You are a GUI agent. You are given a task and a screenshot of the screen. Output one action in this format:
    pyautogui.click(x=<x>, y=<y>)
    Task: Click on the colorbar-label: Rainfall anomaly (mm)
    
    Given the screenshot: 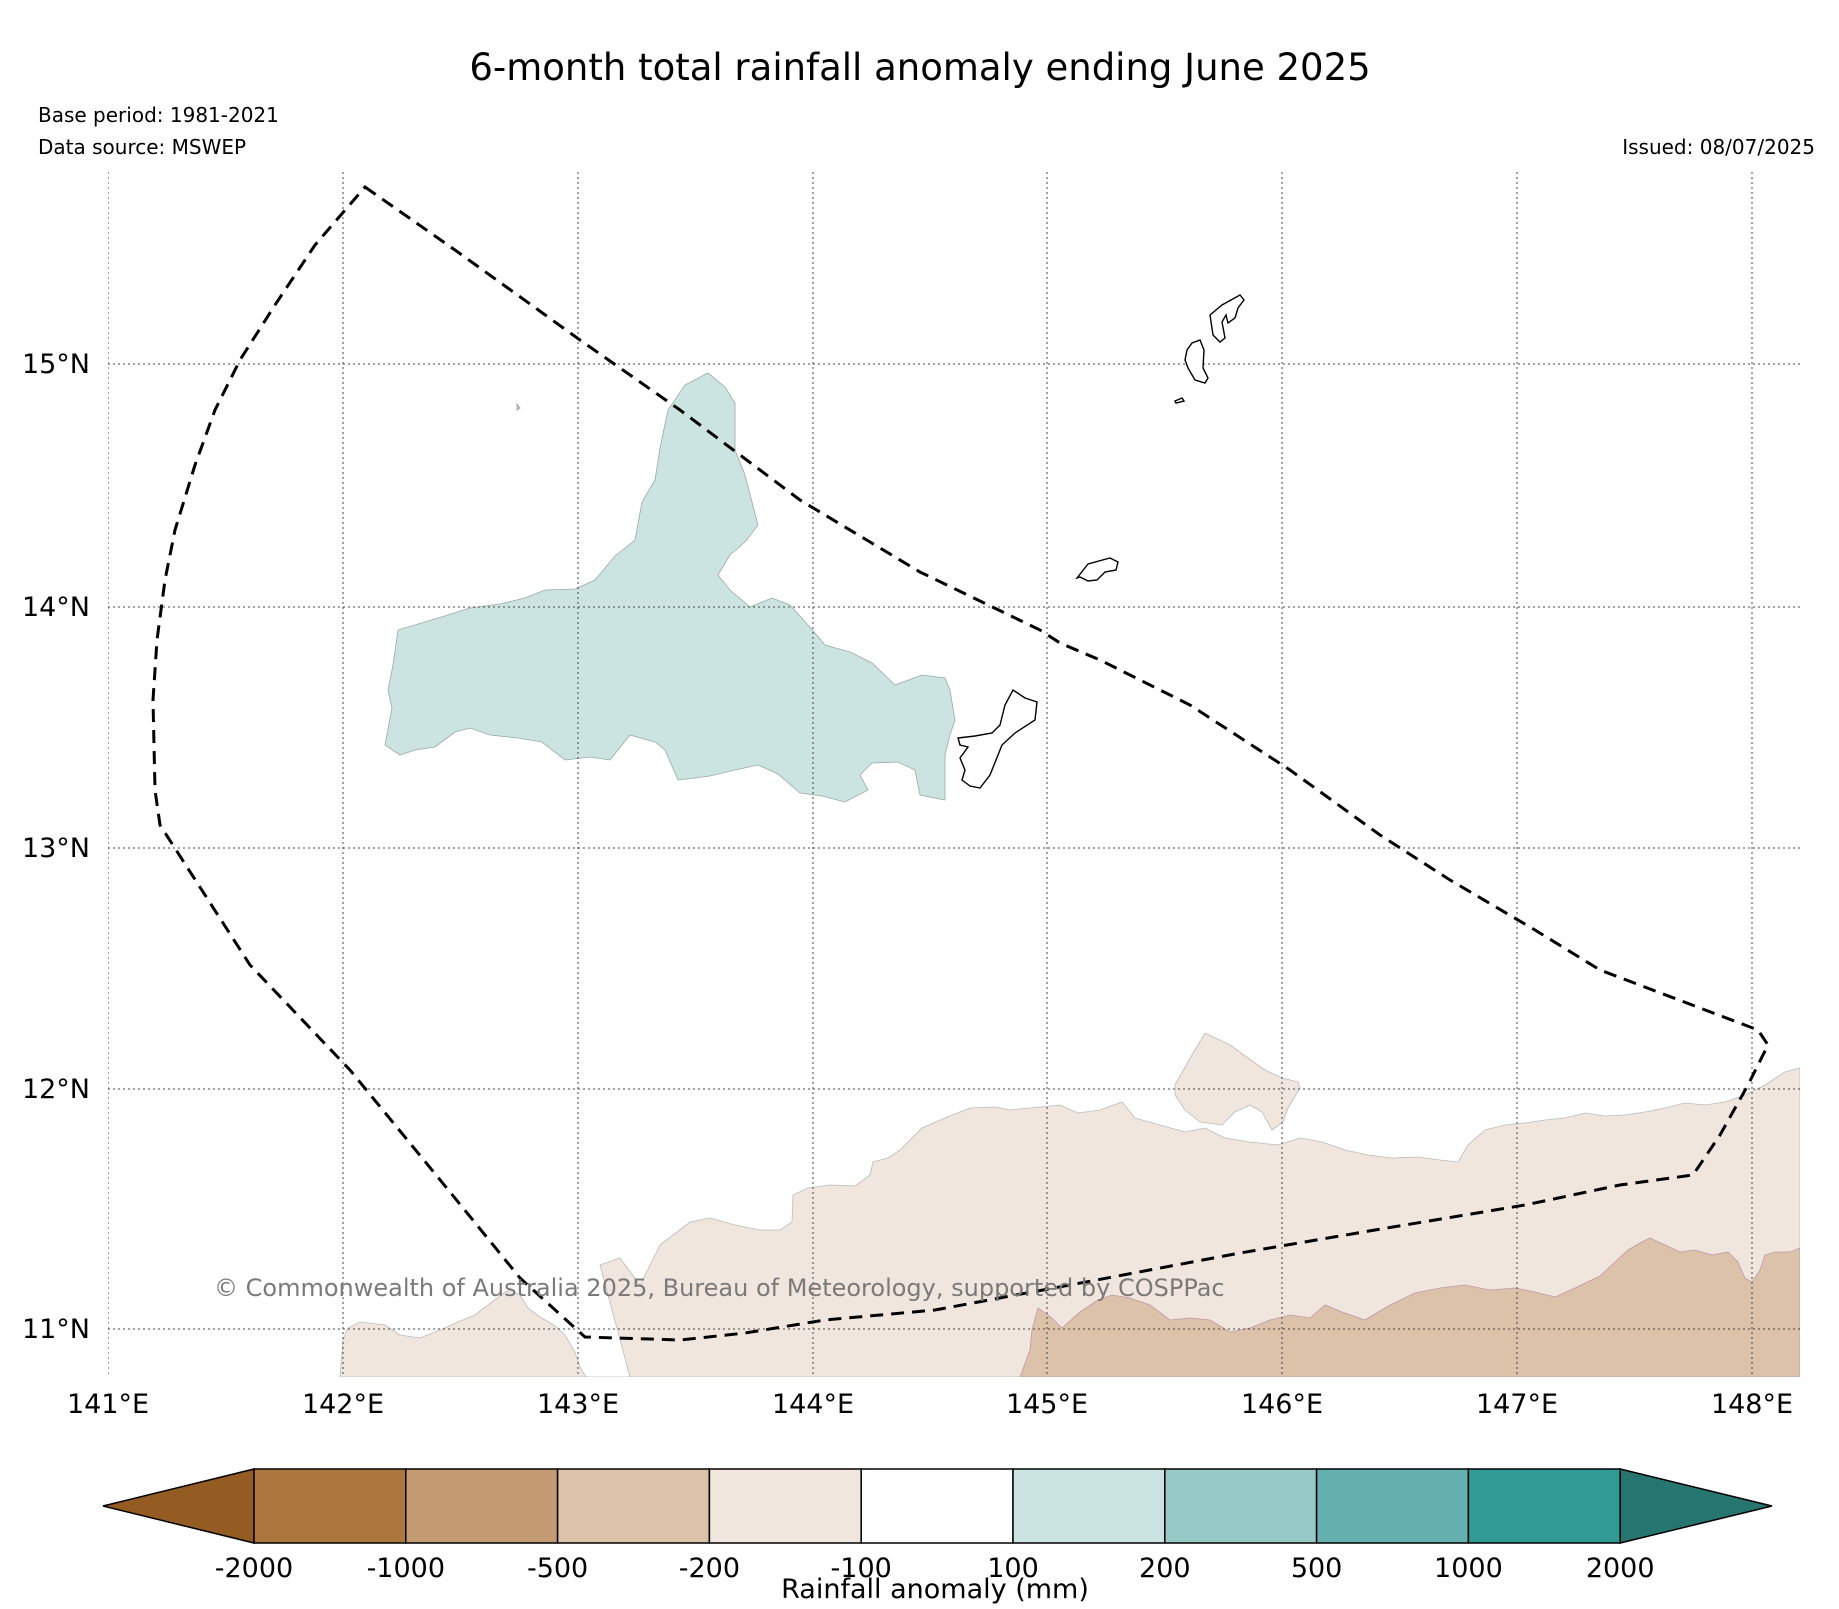 What is the action you would take?
    pyautogui.click(x=935, y=1589)
    